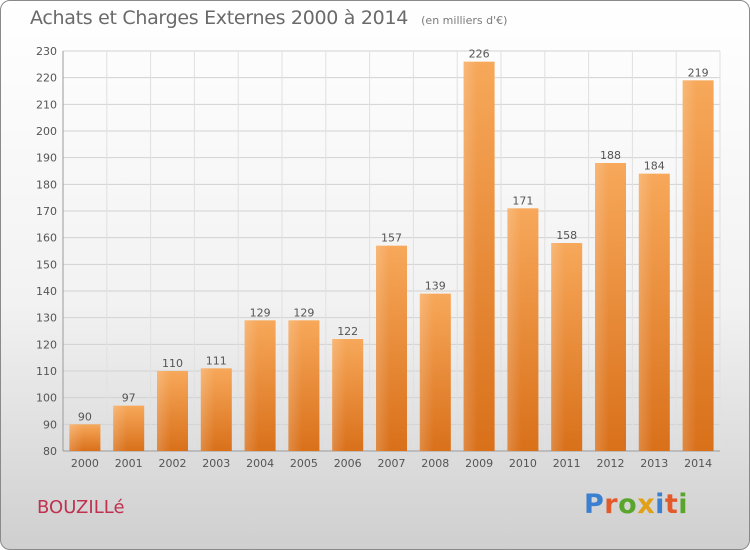 This screenshot has width=750, height=550. I want to click on y-tick-label: 130, so click(46, 318).